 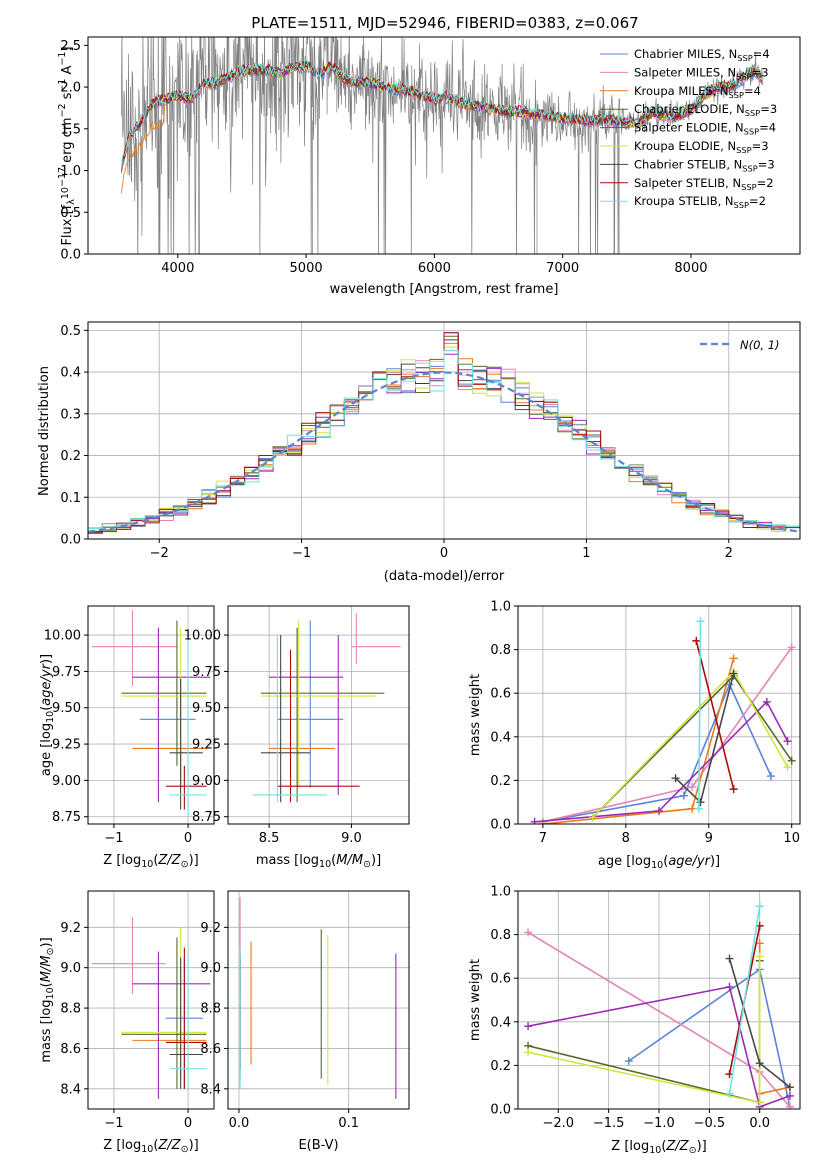 What do you see at coordinates (177, 268) in the screenshot?
I see `x-tick-label: 4000` at bounding box center [177, 268].